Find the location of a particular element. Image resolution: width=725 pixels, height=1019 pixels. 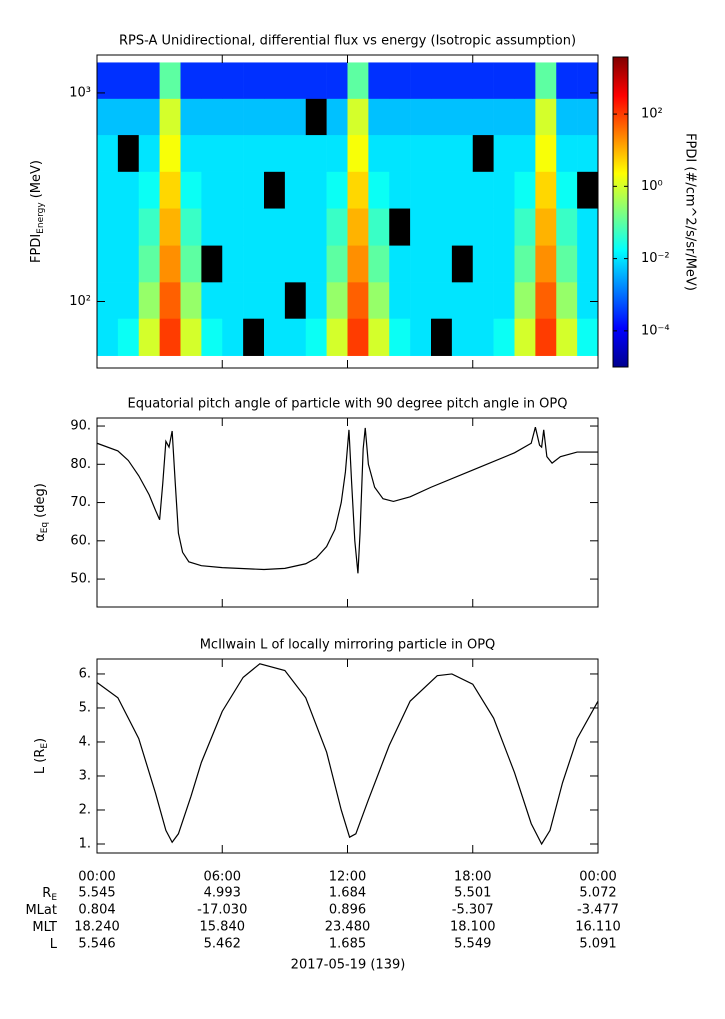

ephemeris-value: -3.477 is located at coordinates (598, 910).